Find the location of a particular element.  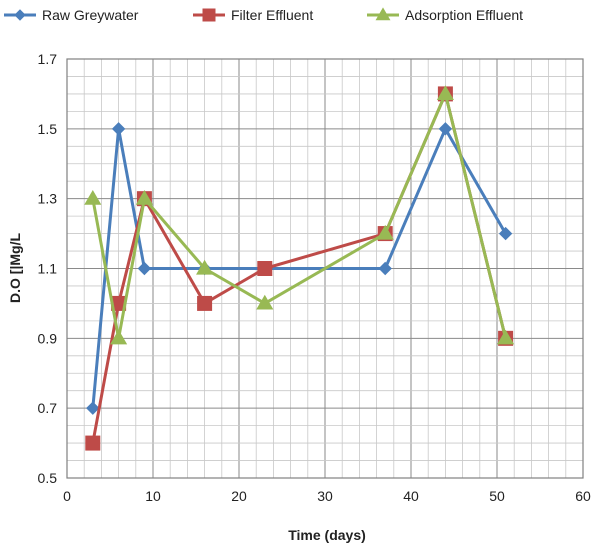

y-tick-label: 0.9 is located at coordinates (48, 338).